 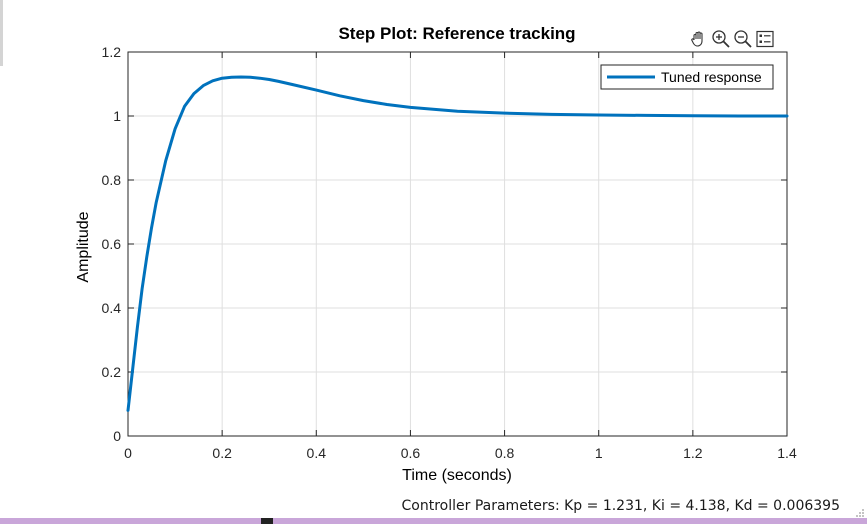 What do you see at coordinates (711, 77) in the screenshot?
I see `legend-label: Tuned response` at bounding box center [711, 77].